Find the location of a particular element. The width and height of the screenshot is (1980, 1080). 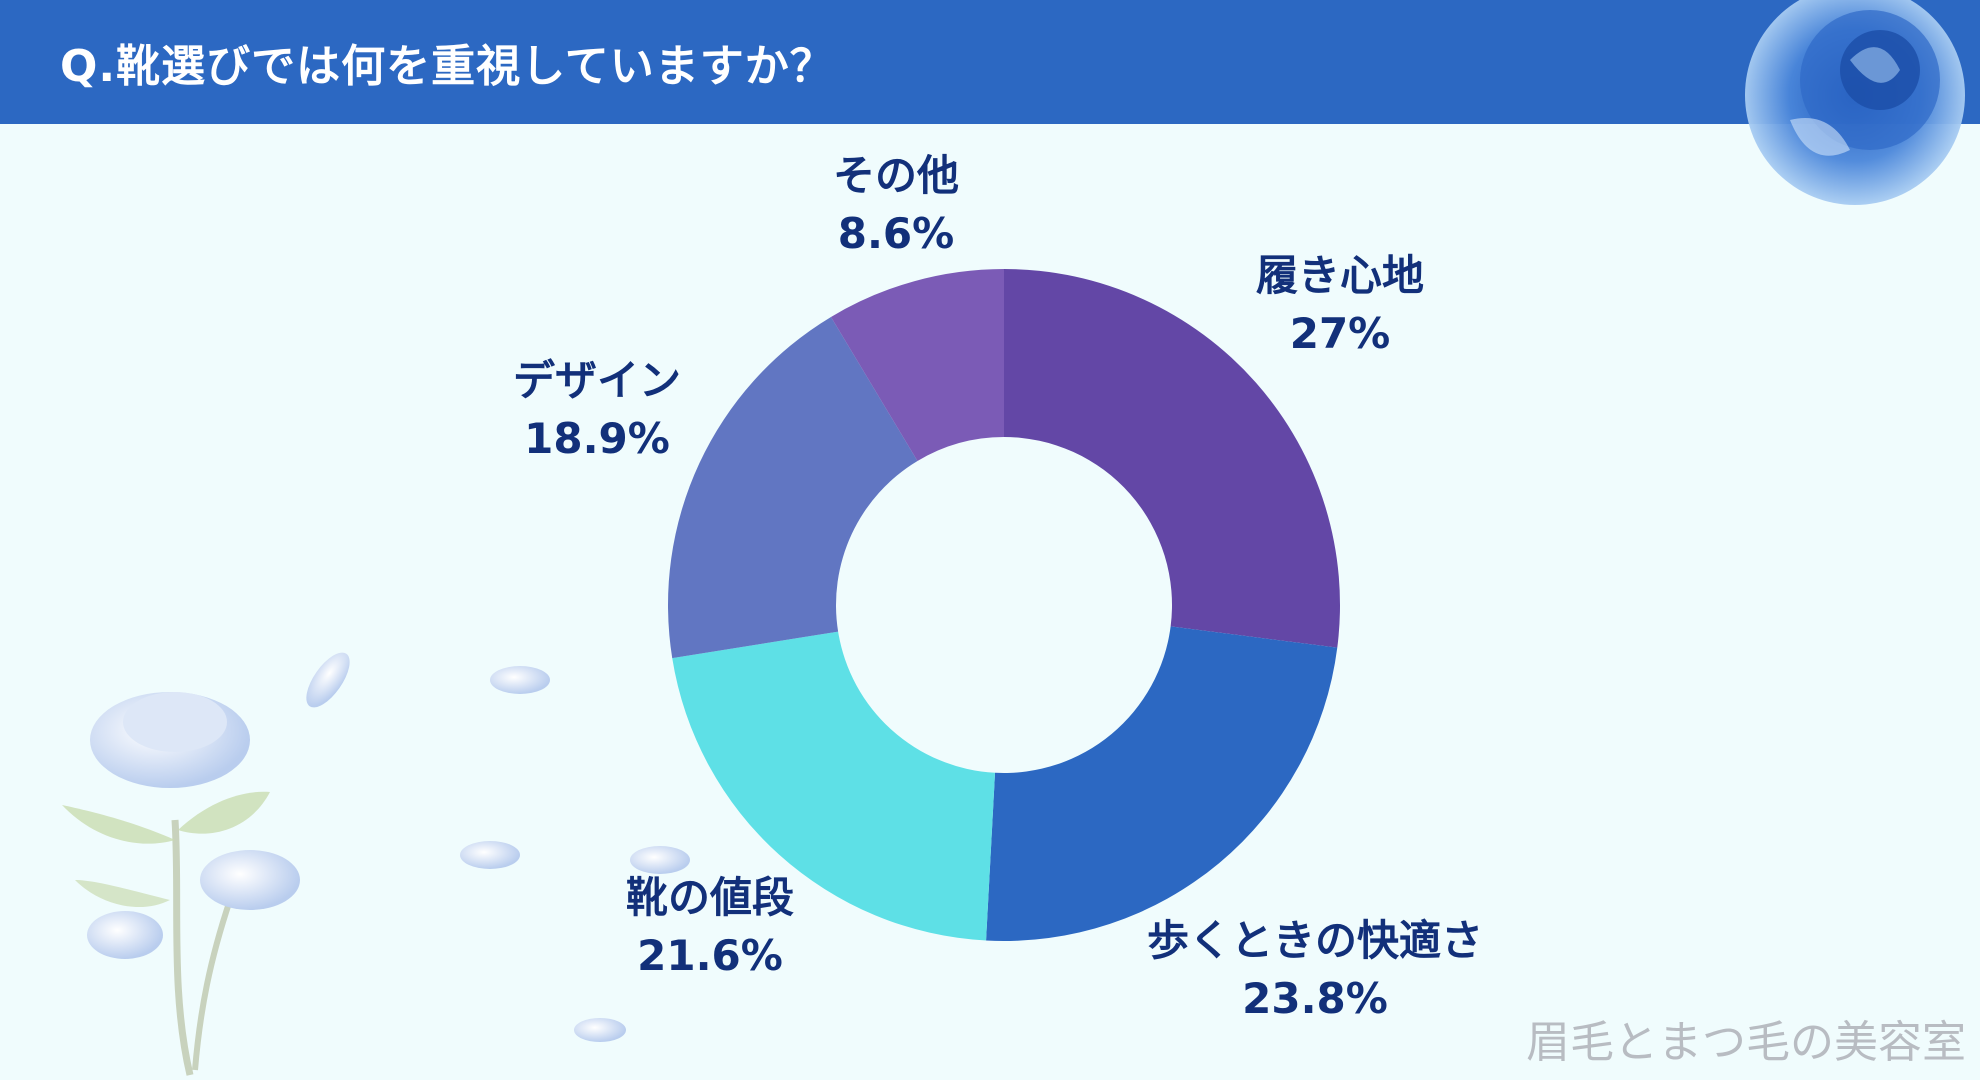

slice-value-label: 27% is located at coordinates (1340, 333).